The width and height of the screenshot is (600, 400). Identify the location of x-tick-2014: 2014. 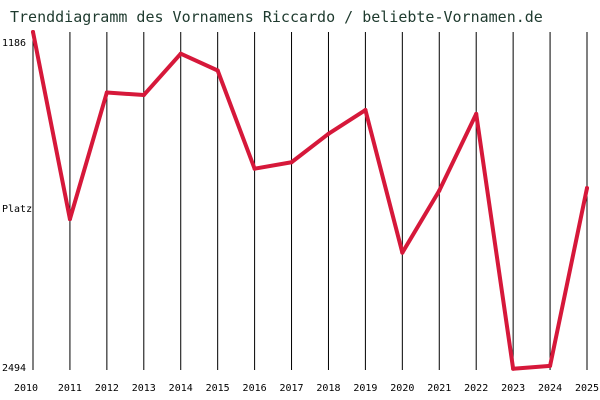
(181, 388).